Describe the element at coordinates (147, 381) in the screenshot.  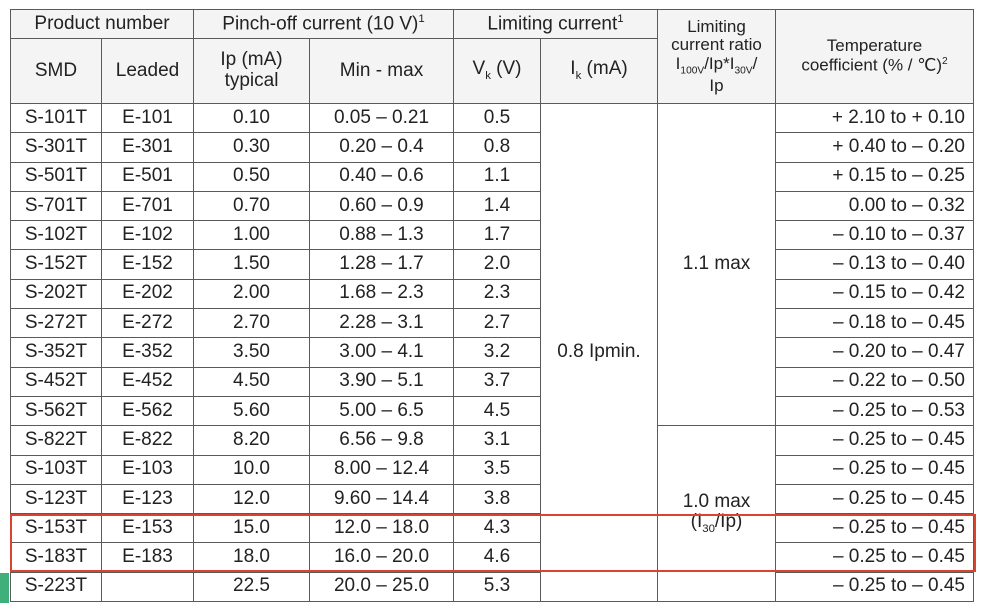
I see `cell-leaded: E-452` at that location.